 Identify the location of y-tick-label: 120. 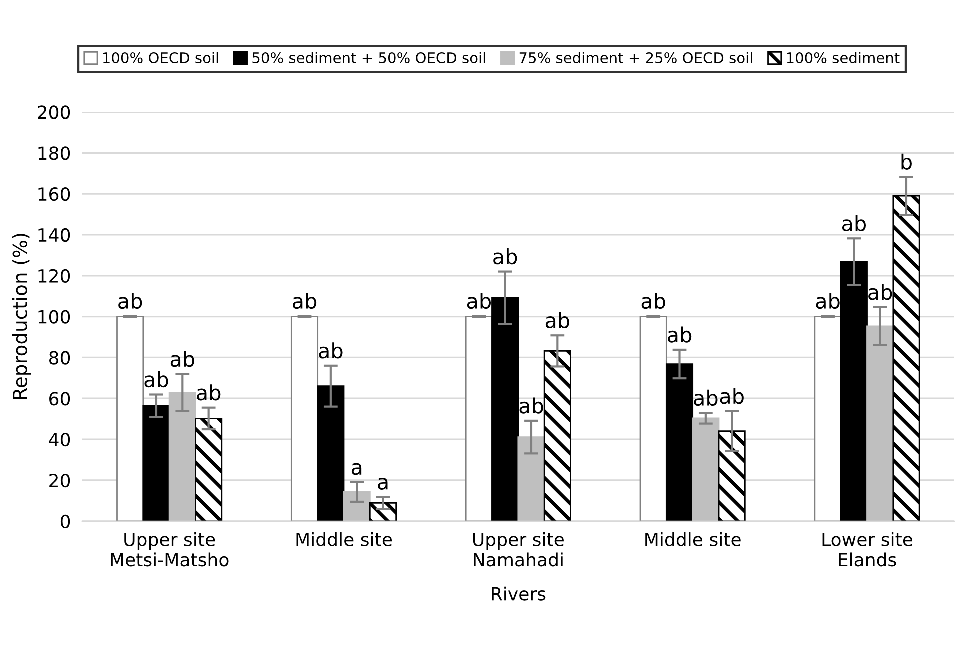
(54, 276).